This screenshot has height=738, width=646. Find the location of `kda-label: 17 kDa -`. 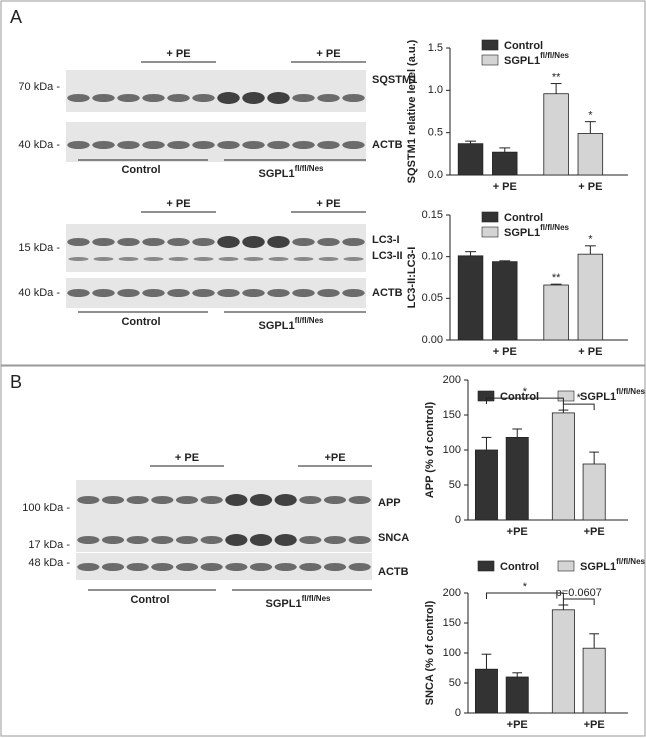

kda-label: 17 kDa - is located at coordinates (49, 545).